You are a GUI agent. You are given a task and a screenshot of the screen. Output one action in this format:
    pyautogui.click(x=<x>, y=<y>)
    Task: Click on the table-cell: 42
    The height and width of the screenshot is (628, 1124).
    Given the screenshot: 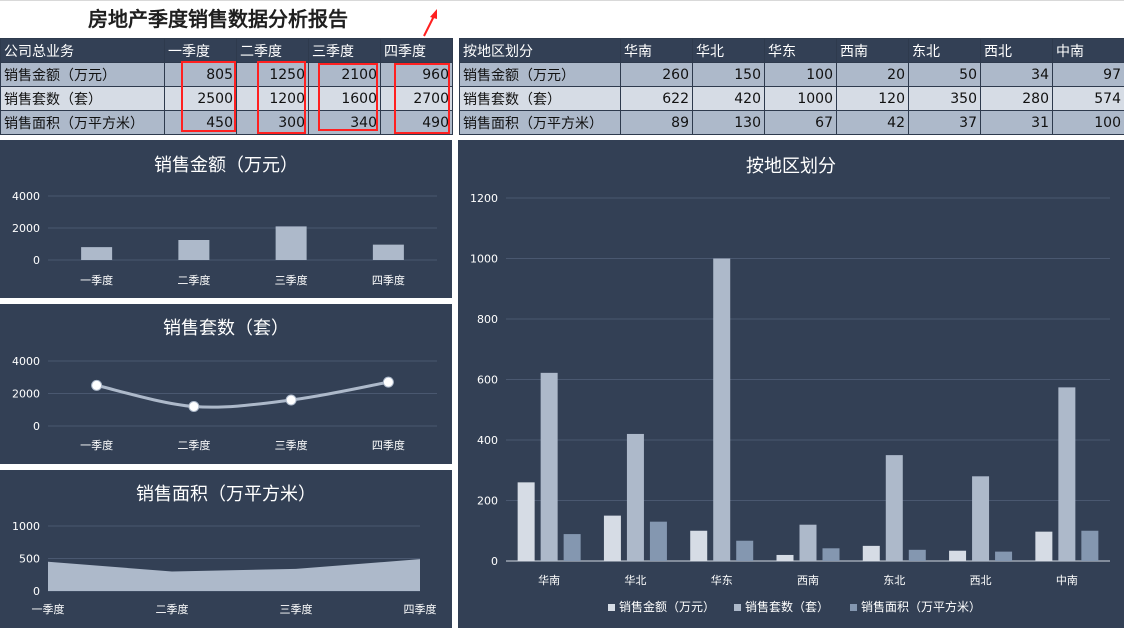 What is the action you would take?
    pyautogui.click(x=872, y=122)
    